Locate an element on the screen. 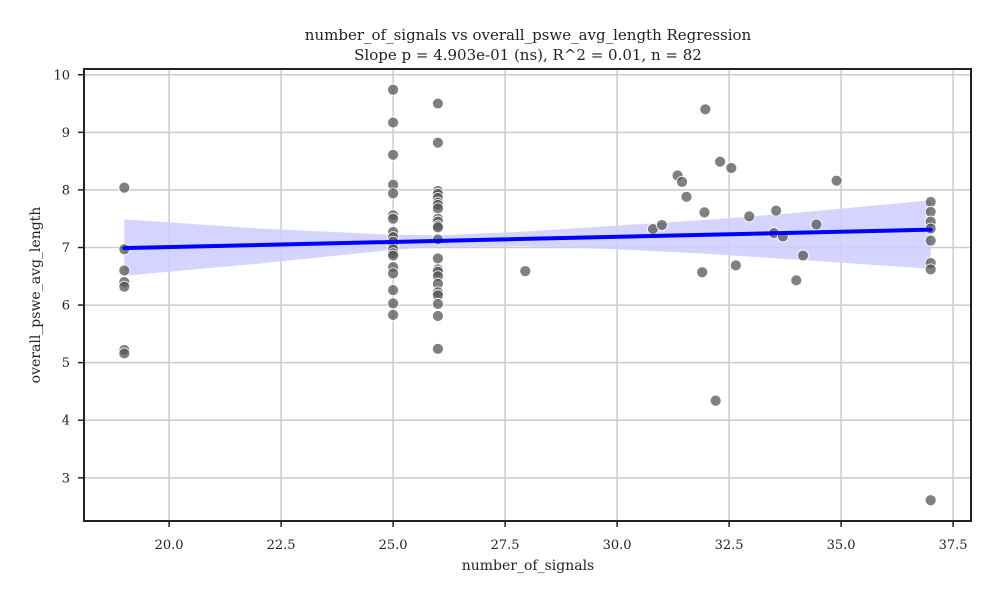  y-tick-label: 3 is located at coordinates (66, 478).